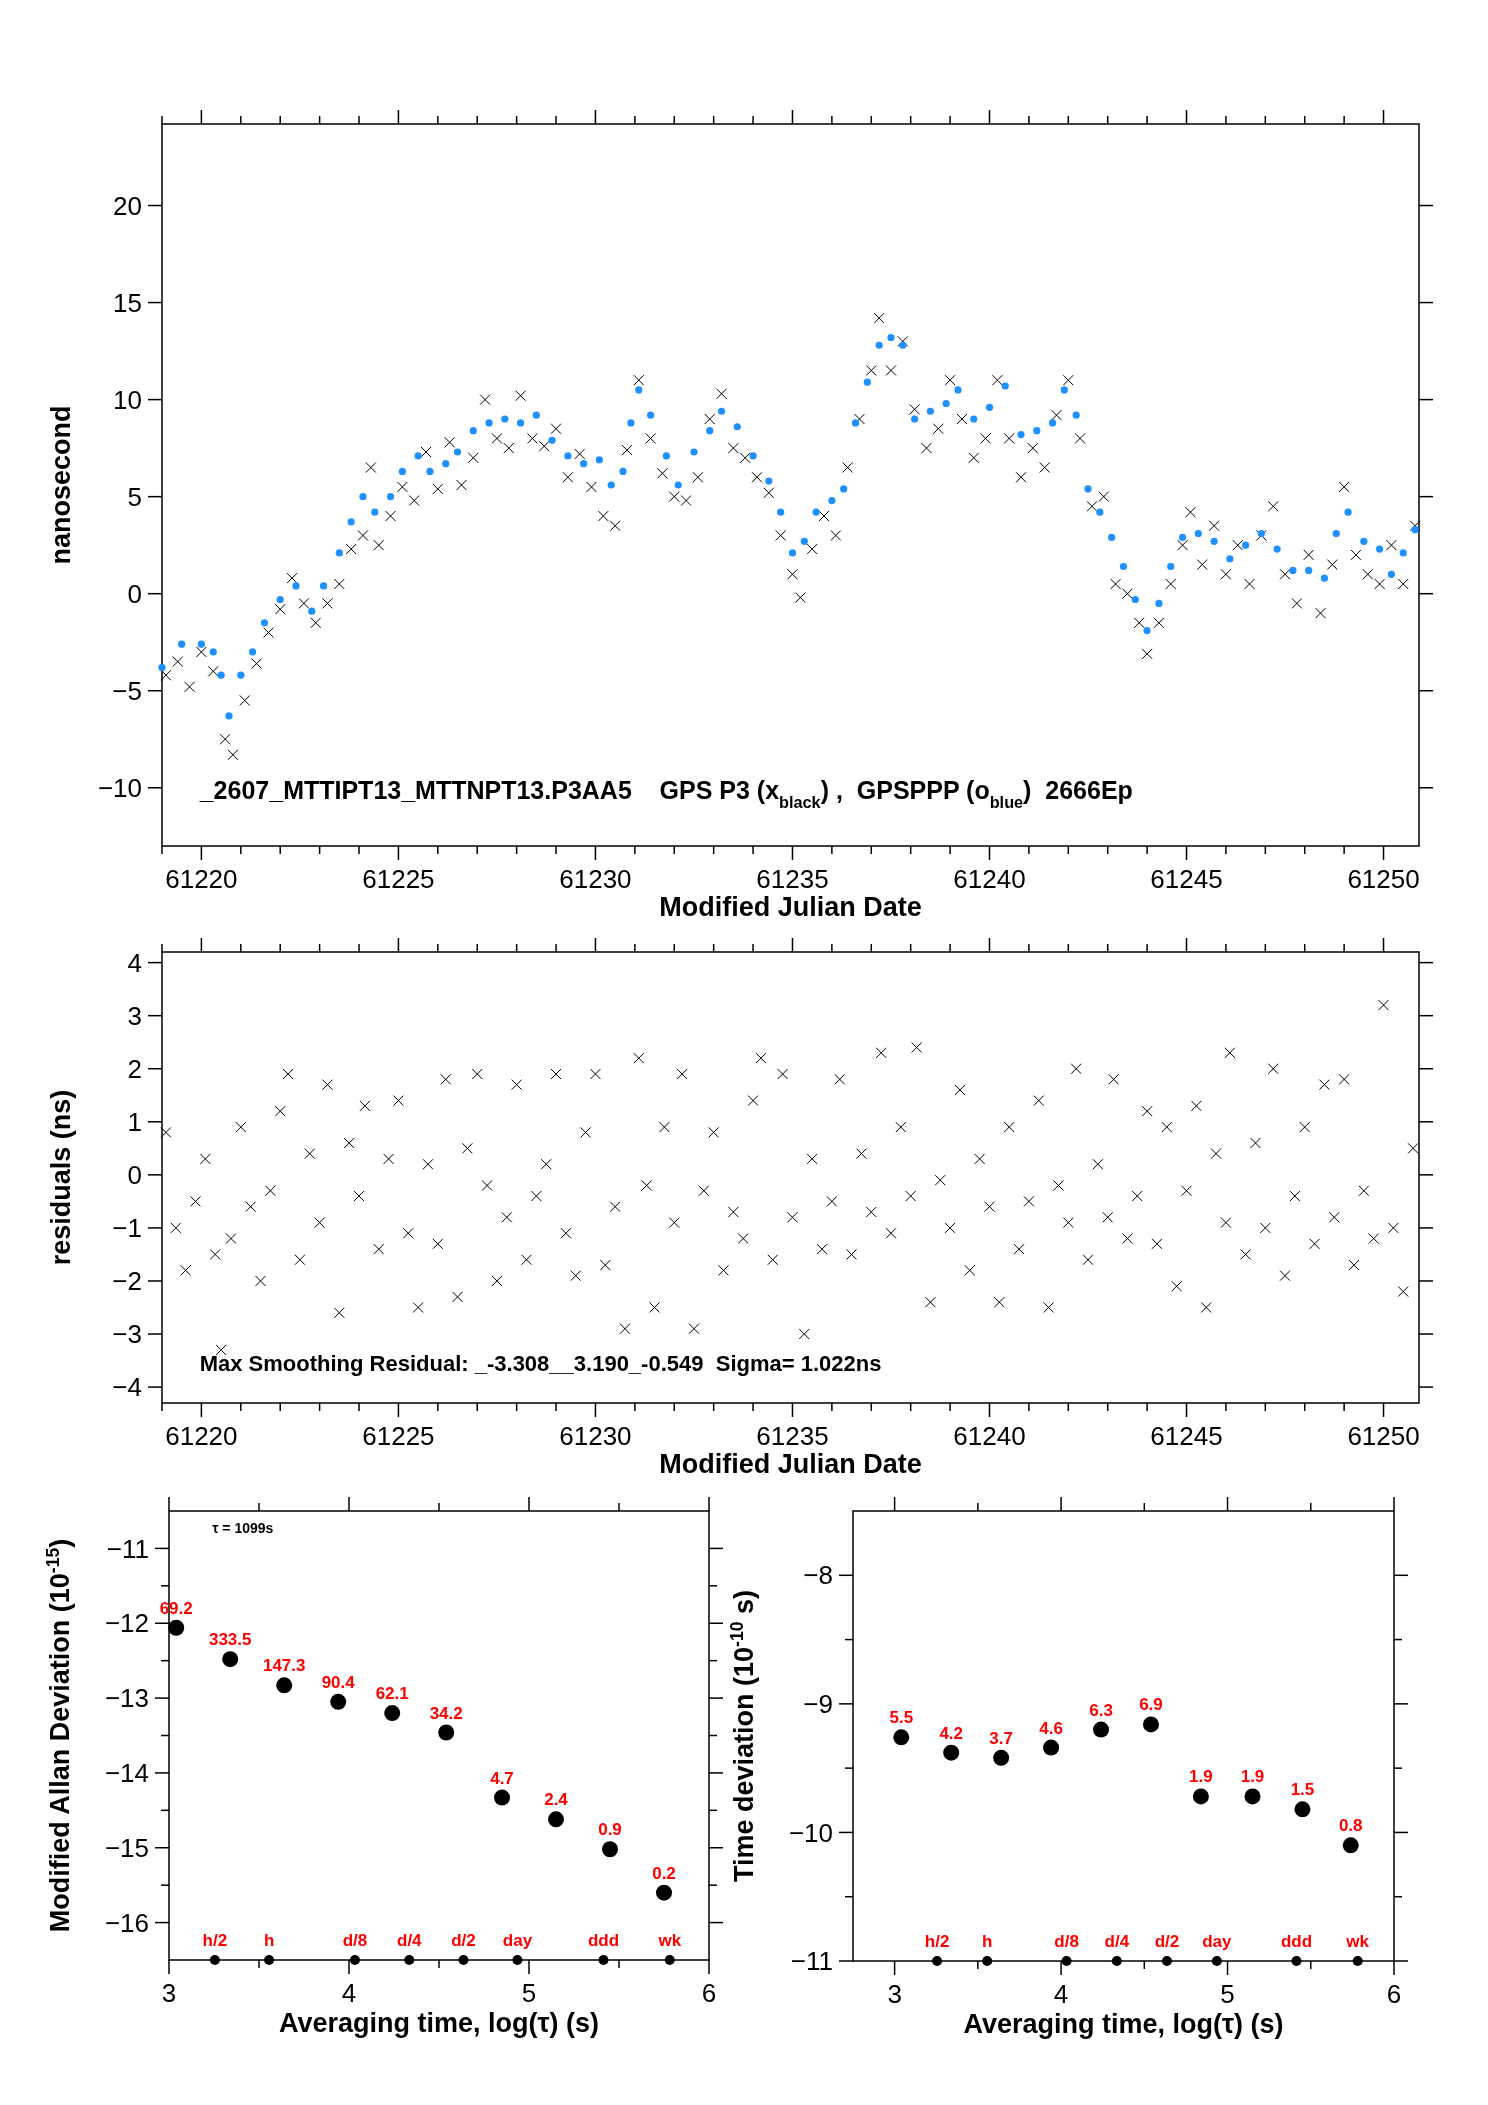 This screenshot has height=2105, width=1488. I want to click on annotation: h, so click(987, 1941).